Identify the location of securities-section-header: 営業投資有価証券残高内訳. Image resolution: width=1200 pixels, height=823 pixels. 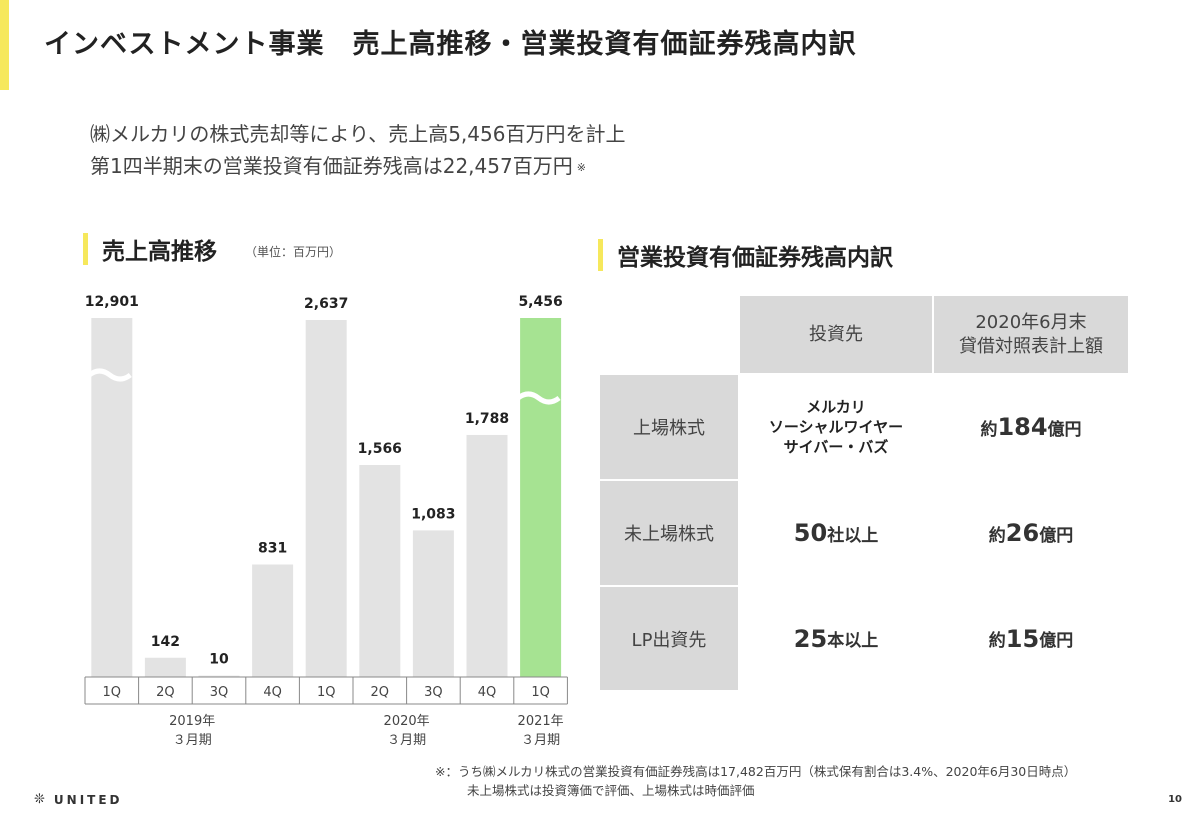
(745, 255).